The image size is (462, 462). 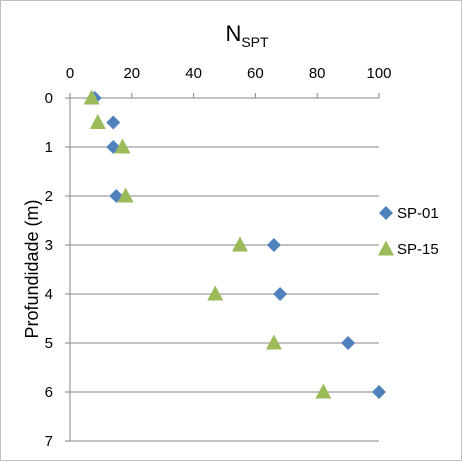 I want to click on x-axis-title: NSPT, so click(x=247, y=35).